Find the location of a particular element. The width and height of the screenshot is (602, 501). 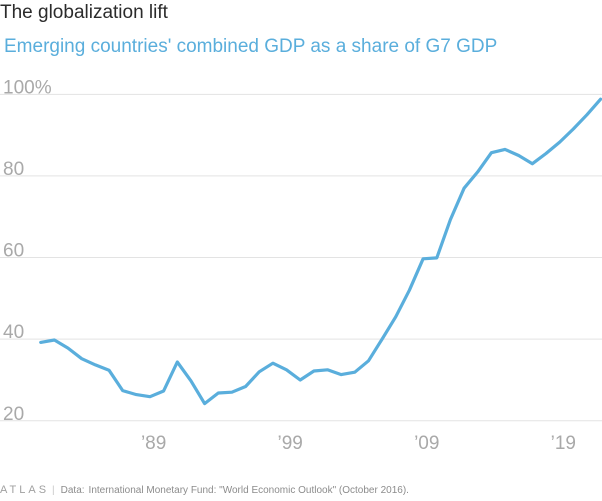

y-tick-label: 60 is located at coordinates (13, 251).